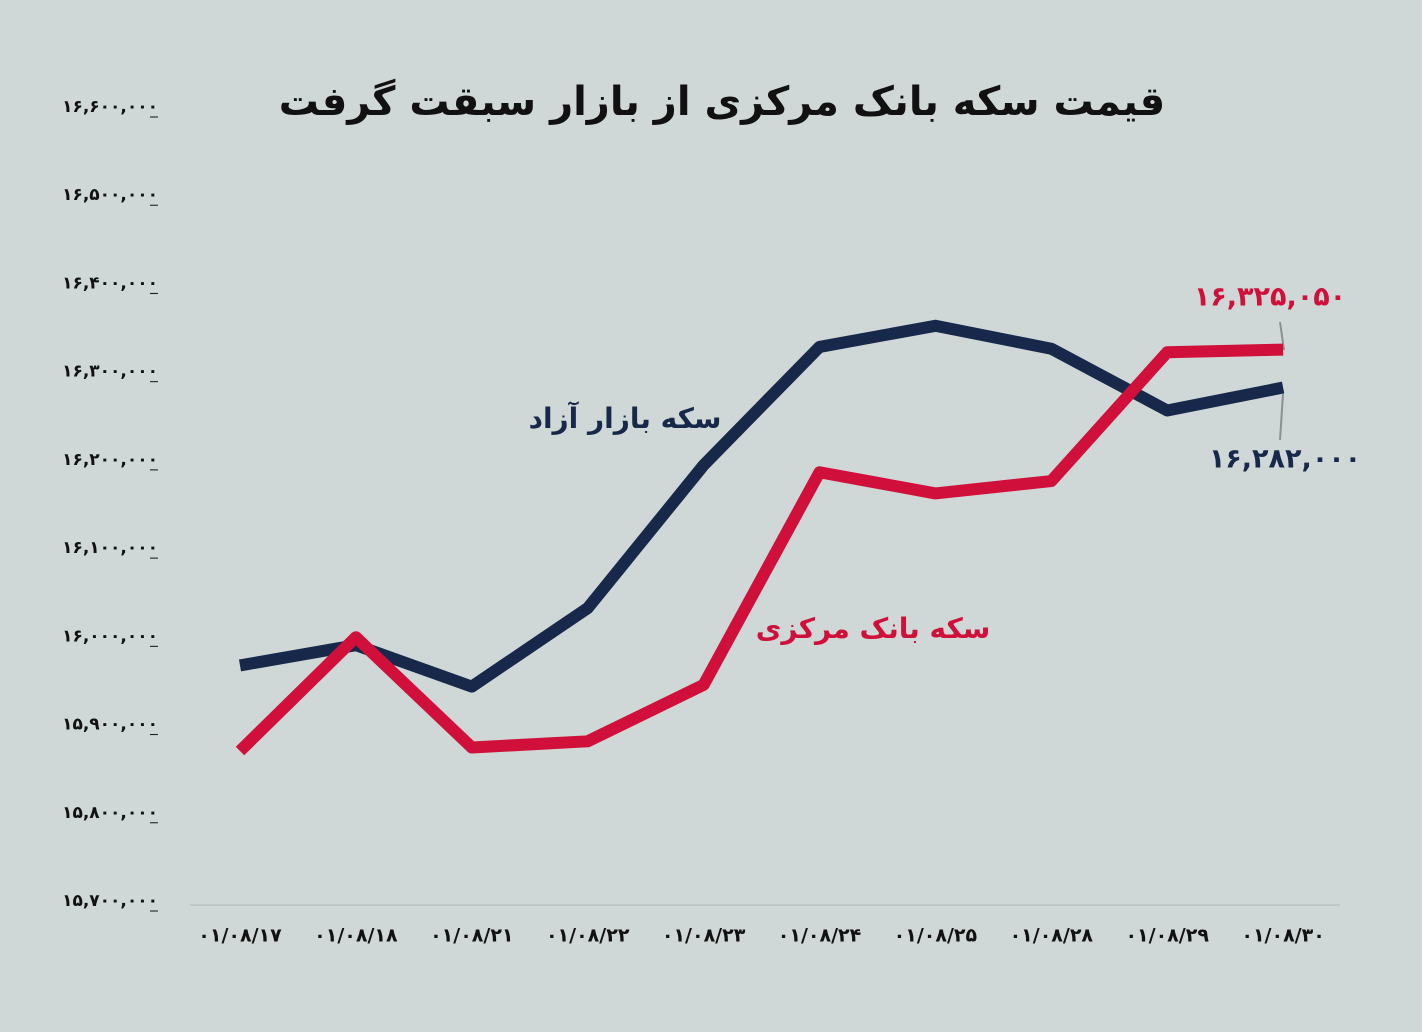  Describe the element at coordinates (1270, 297) in the screenshot. I see `value-label: ۱۶,۳۲۵,۰۵۰` at that location.